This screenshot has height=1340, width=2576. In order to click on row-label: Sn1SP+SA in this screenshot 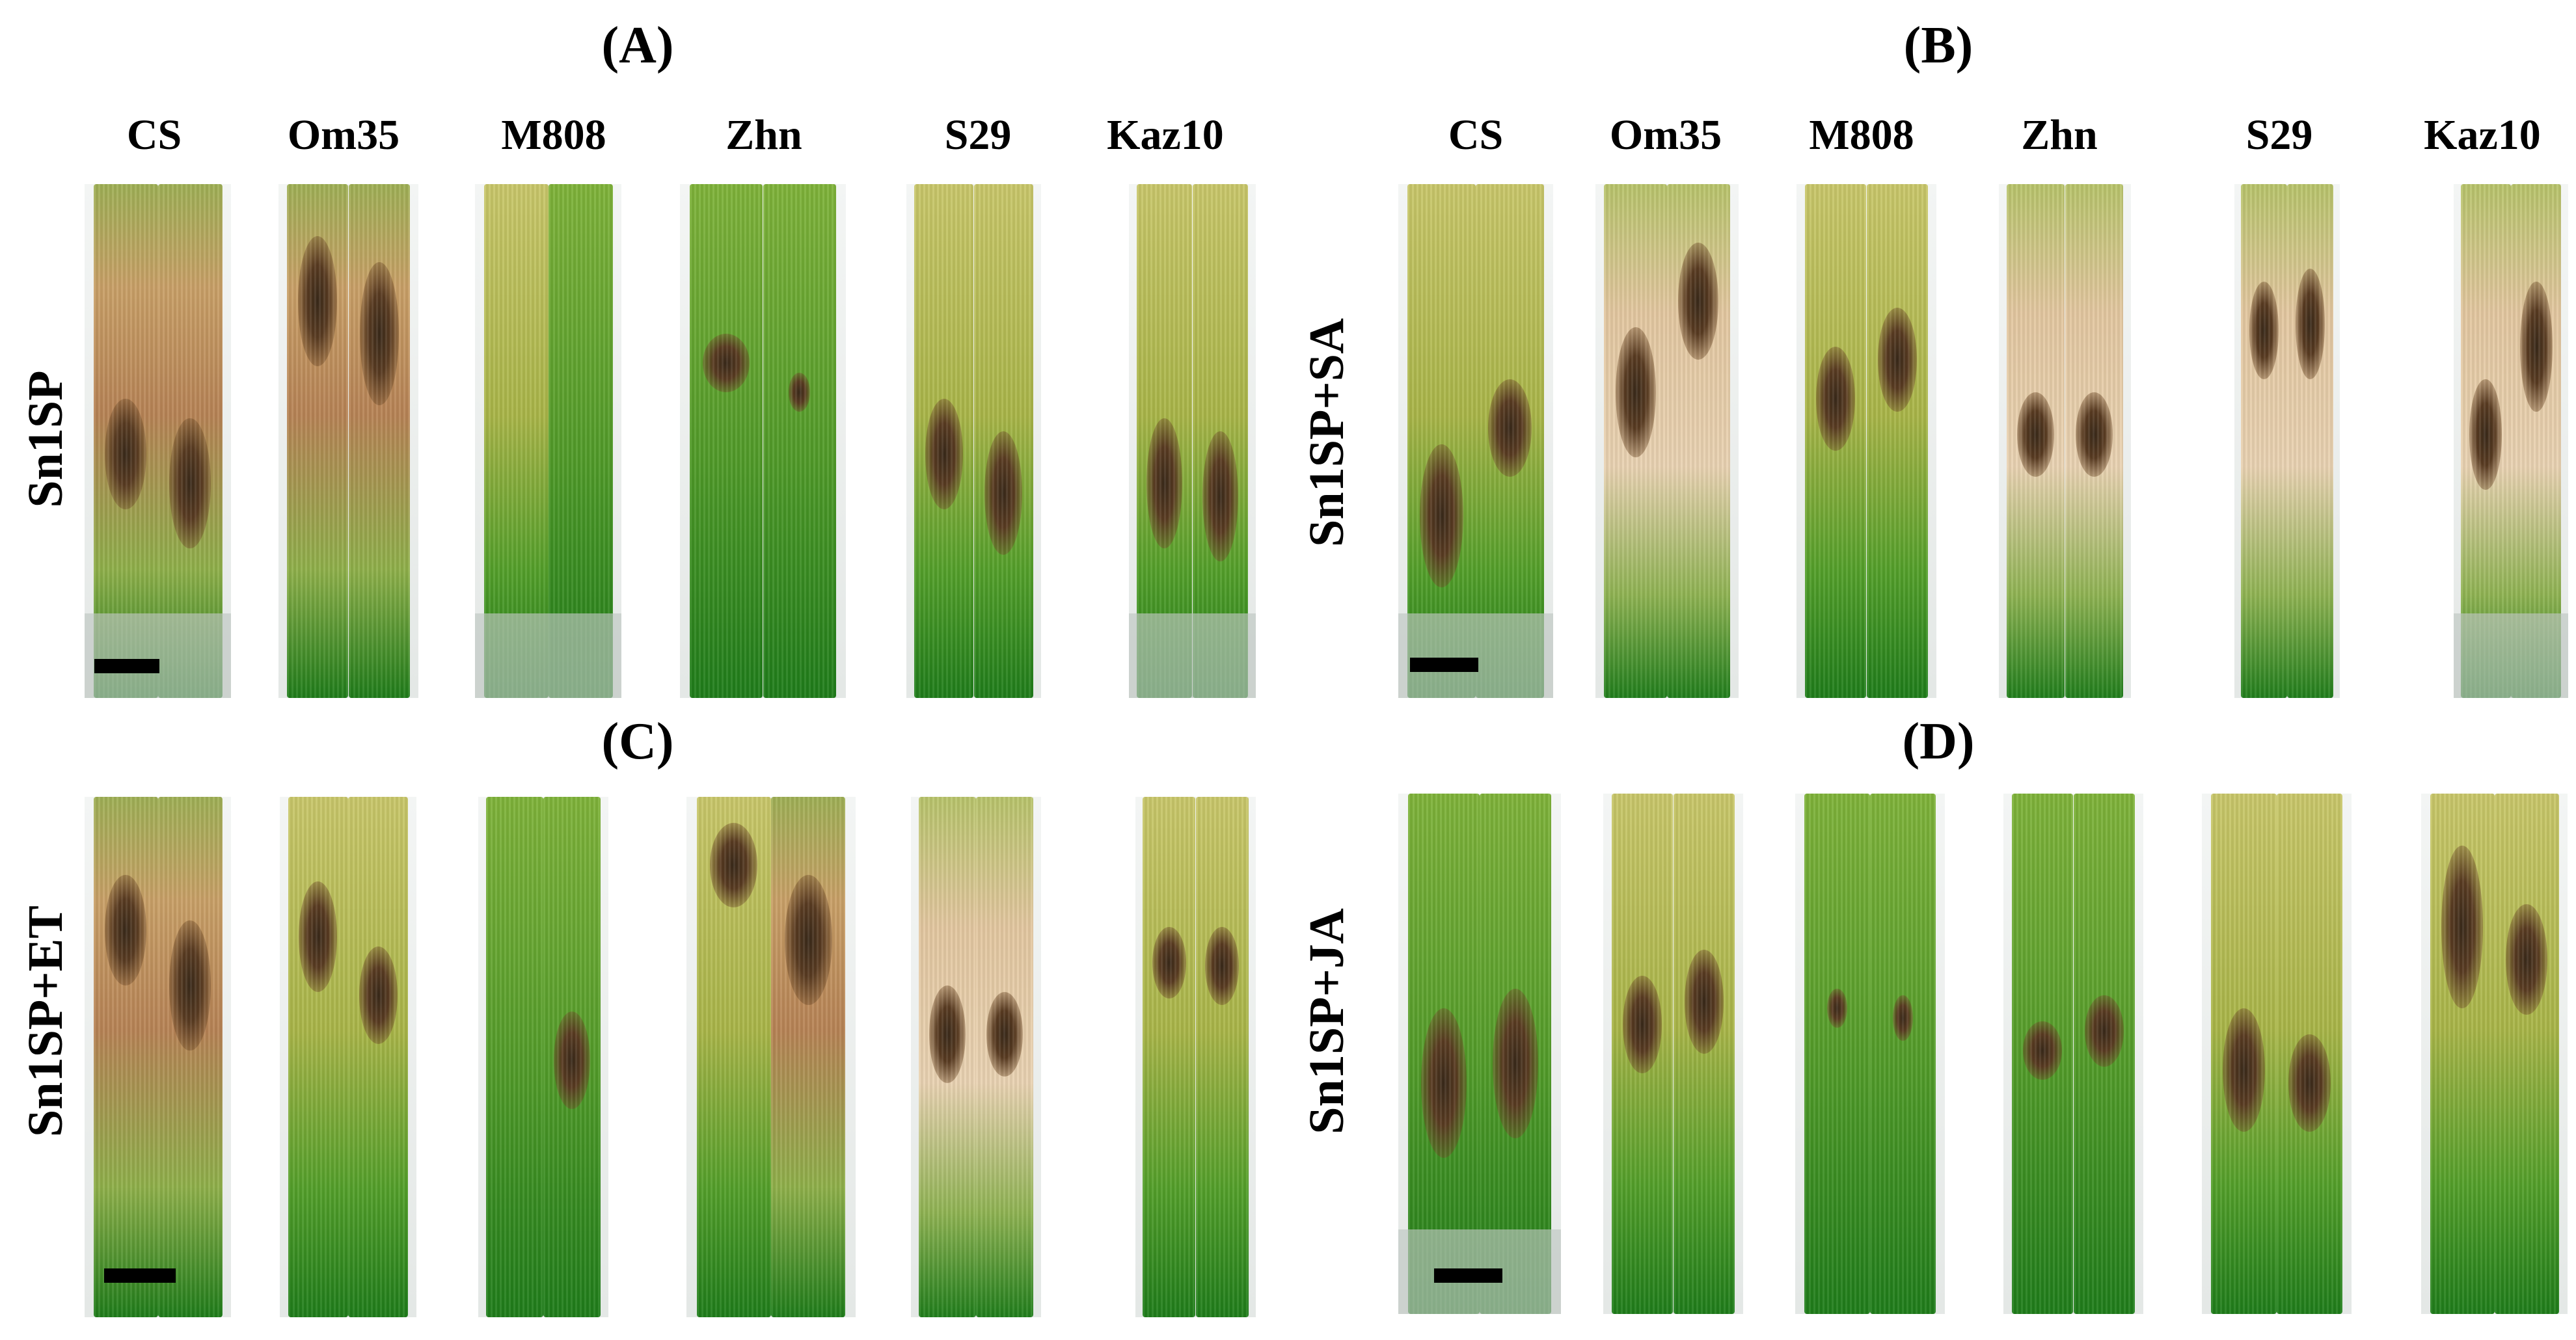, I will do `click(1326, 433)`.